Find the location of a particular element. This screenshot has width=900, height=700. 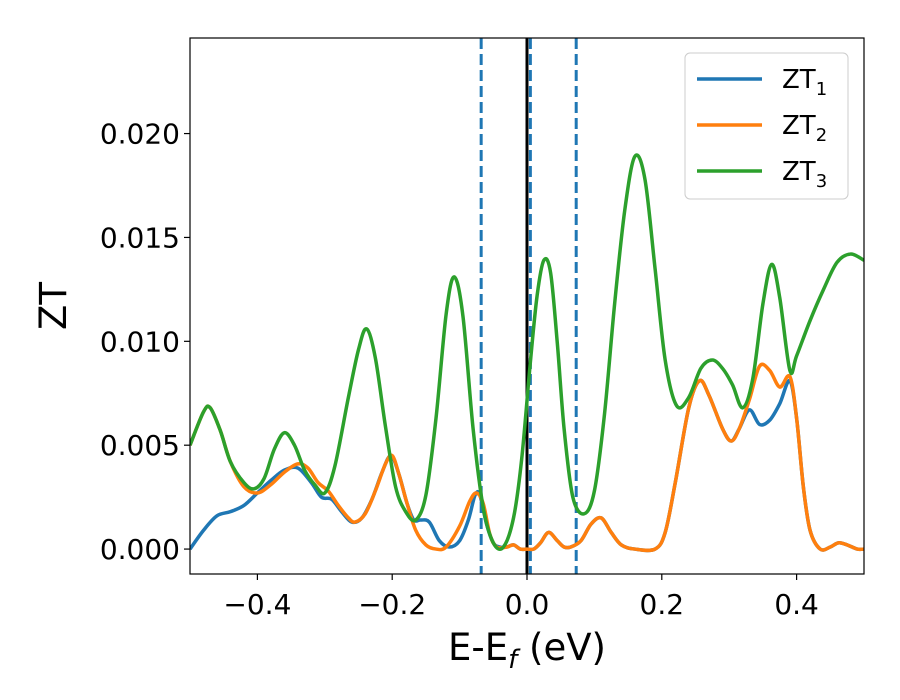

legend-box is located at coordinates (766, 126).